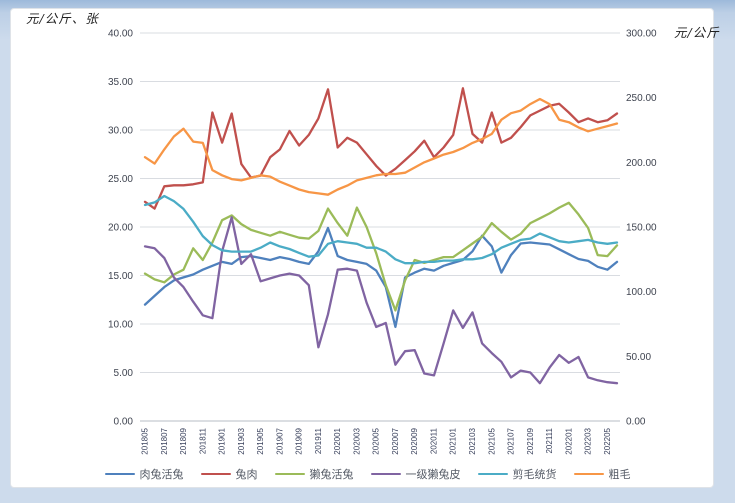 This screenshot has width=735, height=503. Describe the element at coordinates (356, 440) in the screenshot. I see `x-axis-tick-label: 202003` at that location.